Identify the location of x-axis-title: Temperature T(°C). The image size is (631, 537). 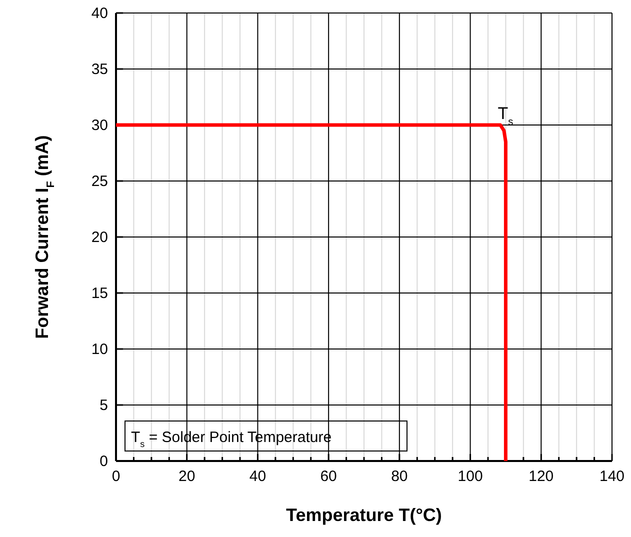
(364, 515).